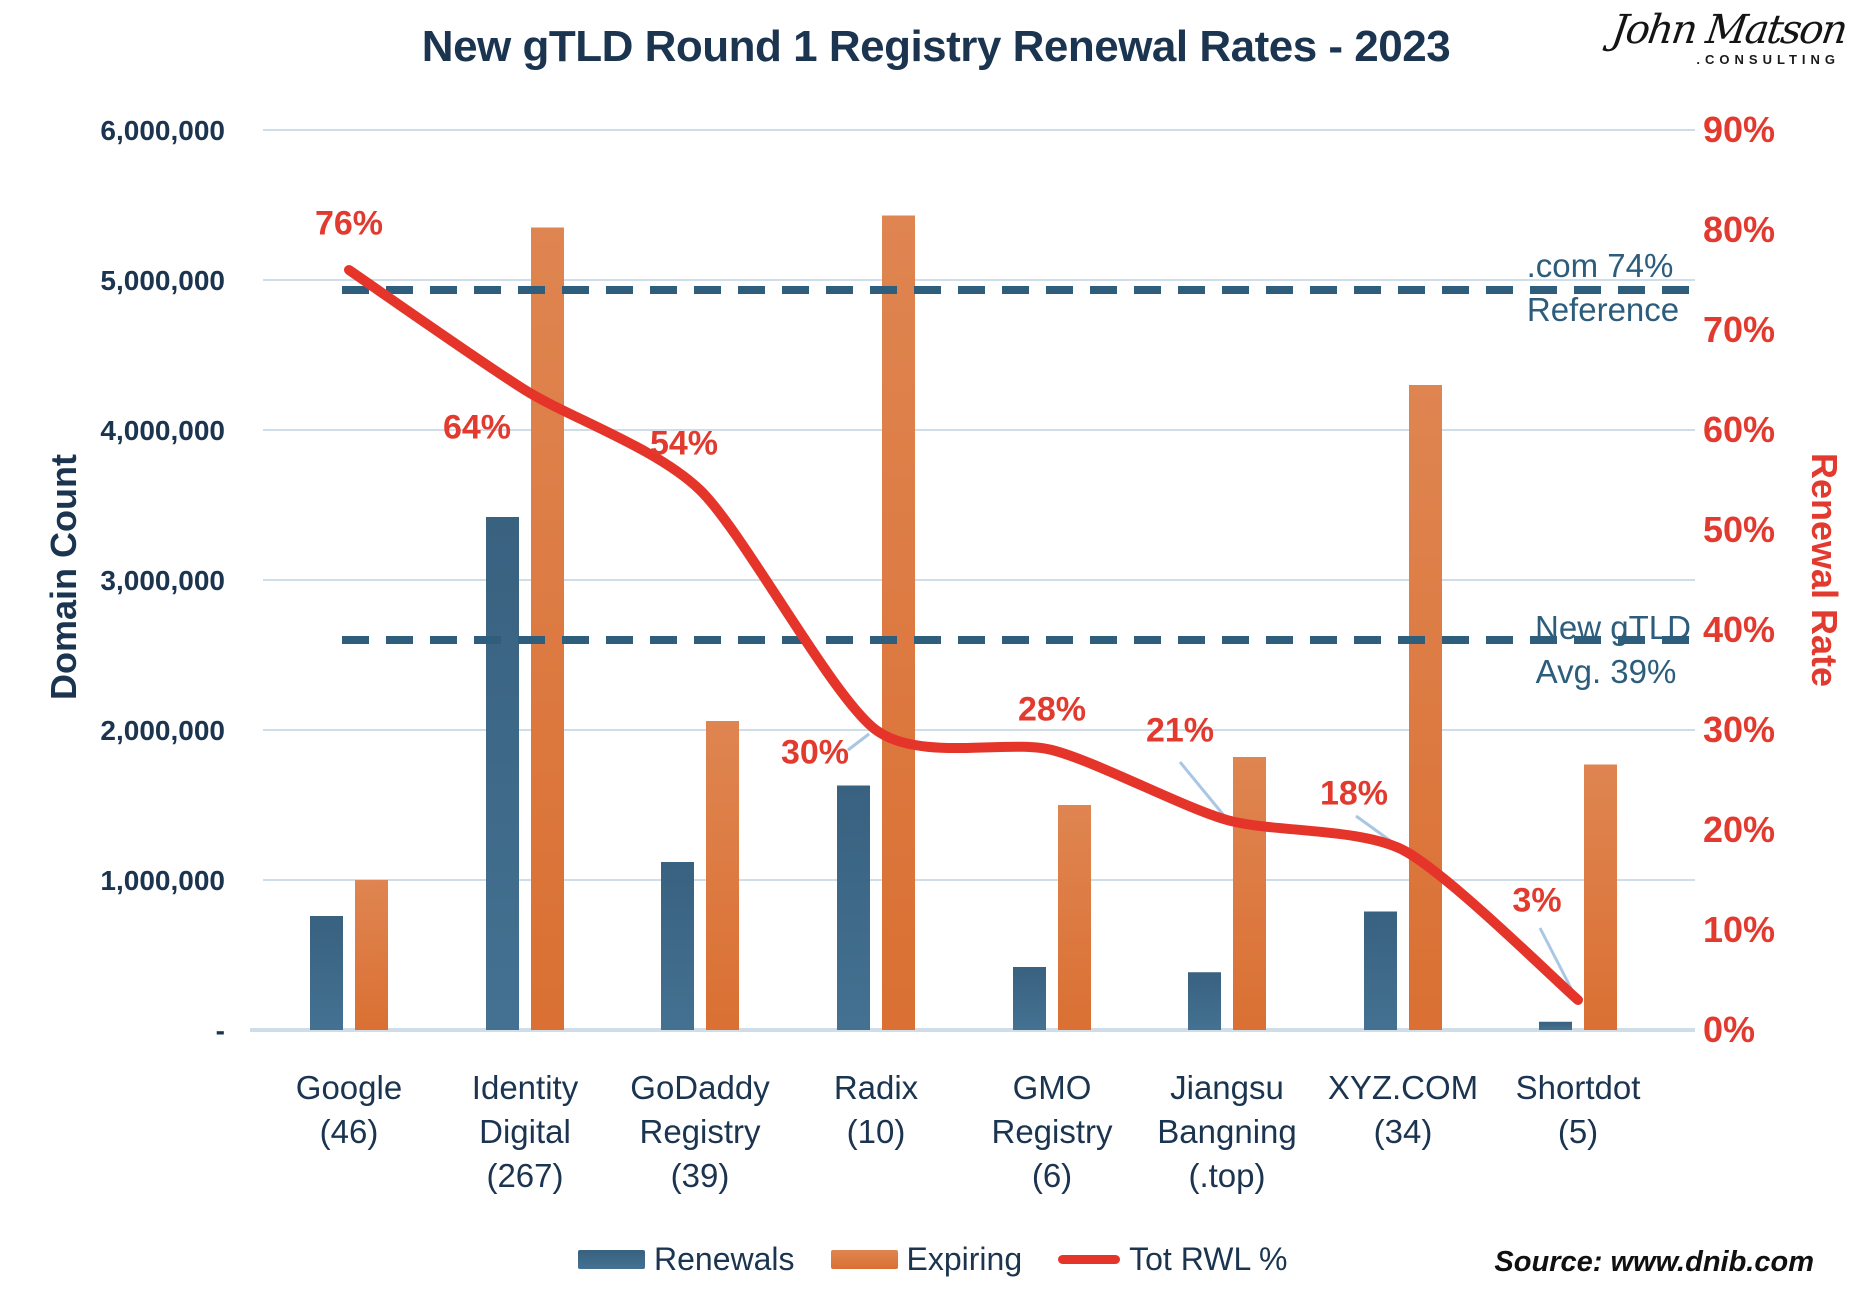  What do you see at coordinates (1739, 829) in the screenshot?
I see `right-axis-tick: 20%` at bounding box center [1739, 829].